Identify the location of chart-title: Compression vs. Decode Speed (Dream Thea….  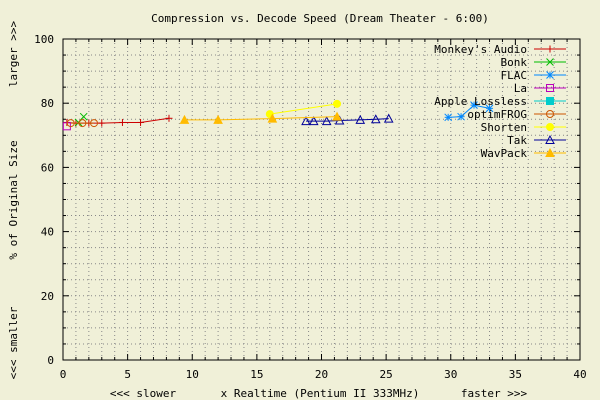
(320, 18).